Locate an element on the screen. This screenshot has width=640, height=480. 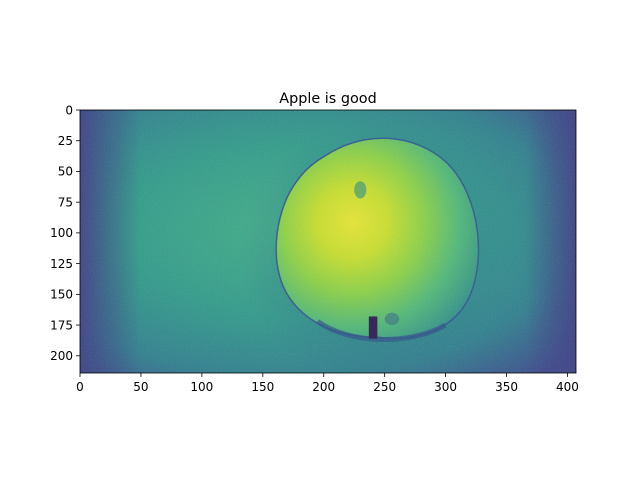
y-tick-label: 0 is located at coordinates (69, 110).